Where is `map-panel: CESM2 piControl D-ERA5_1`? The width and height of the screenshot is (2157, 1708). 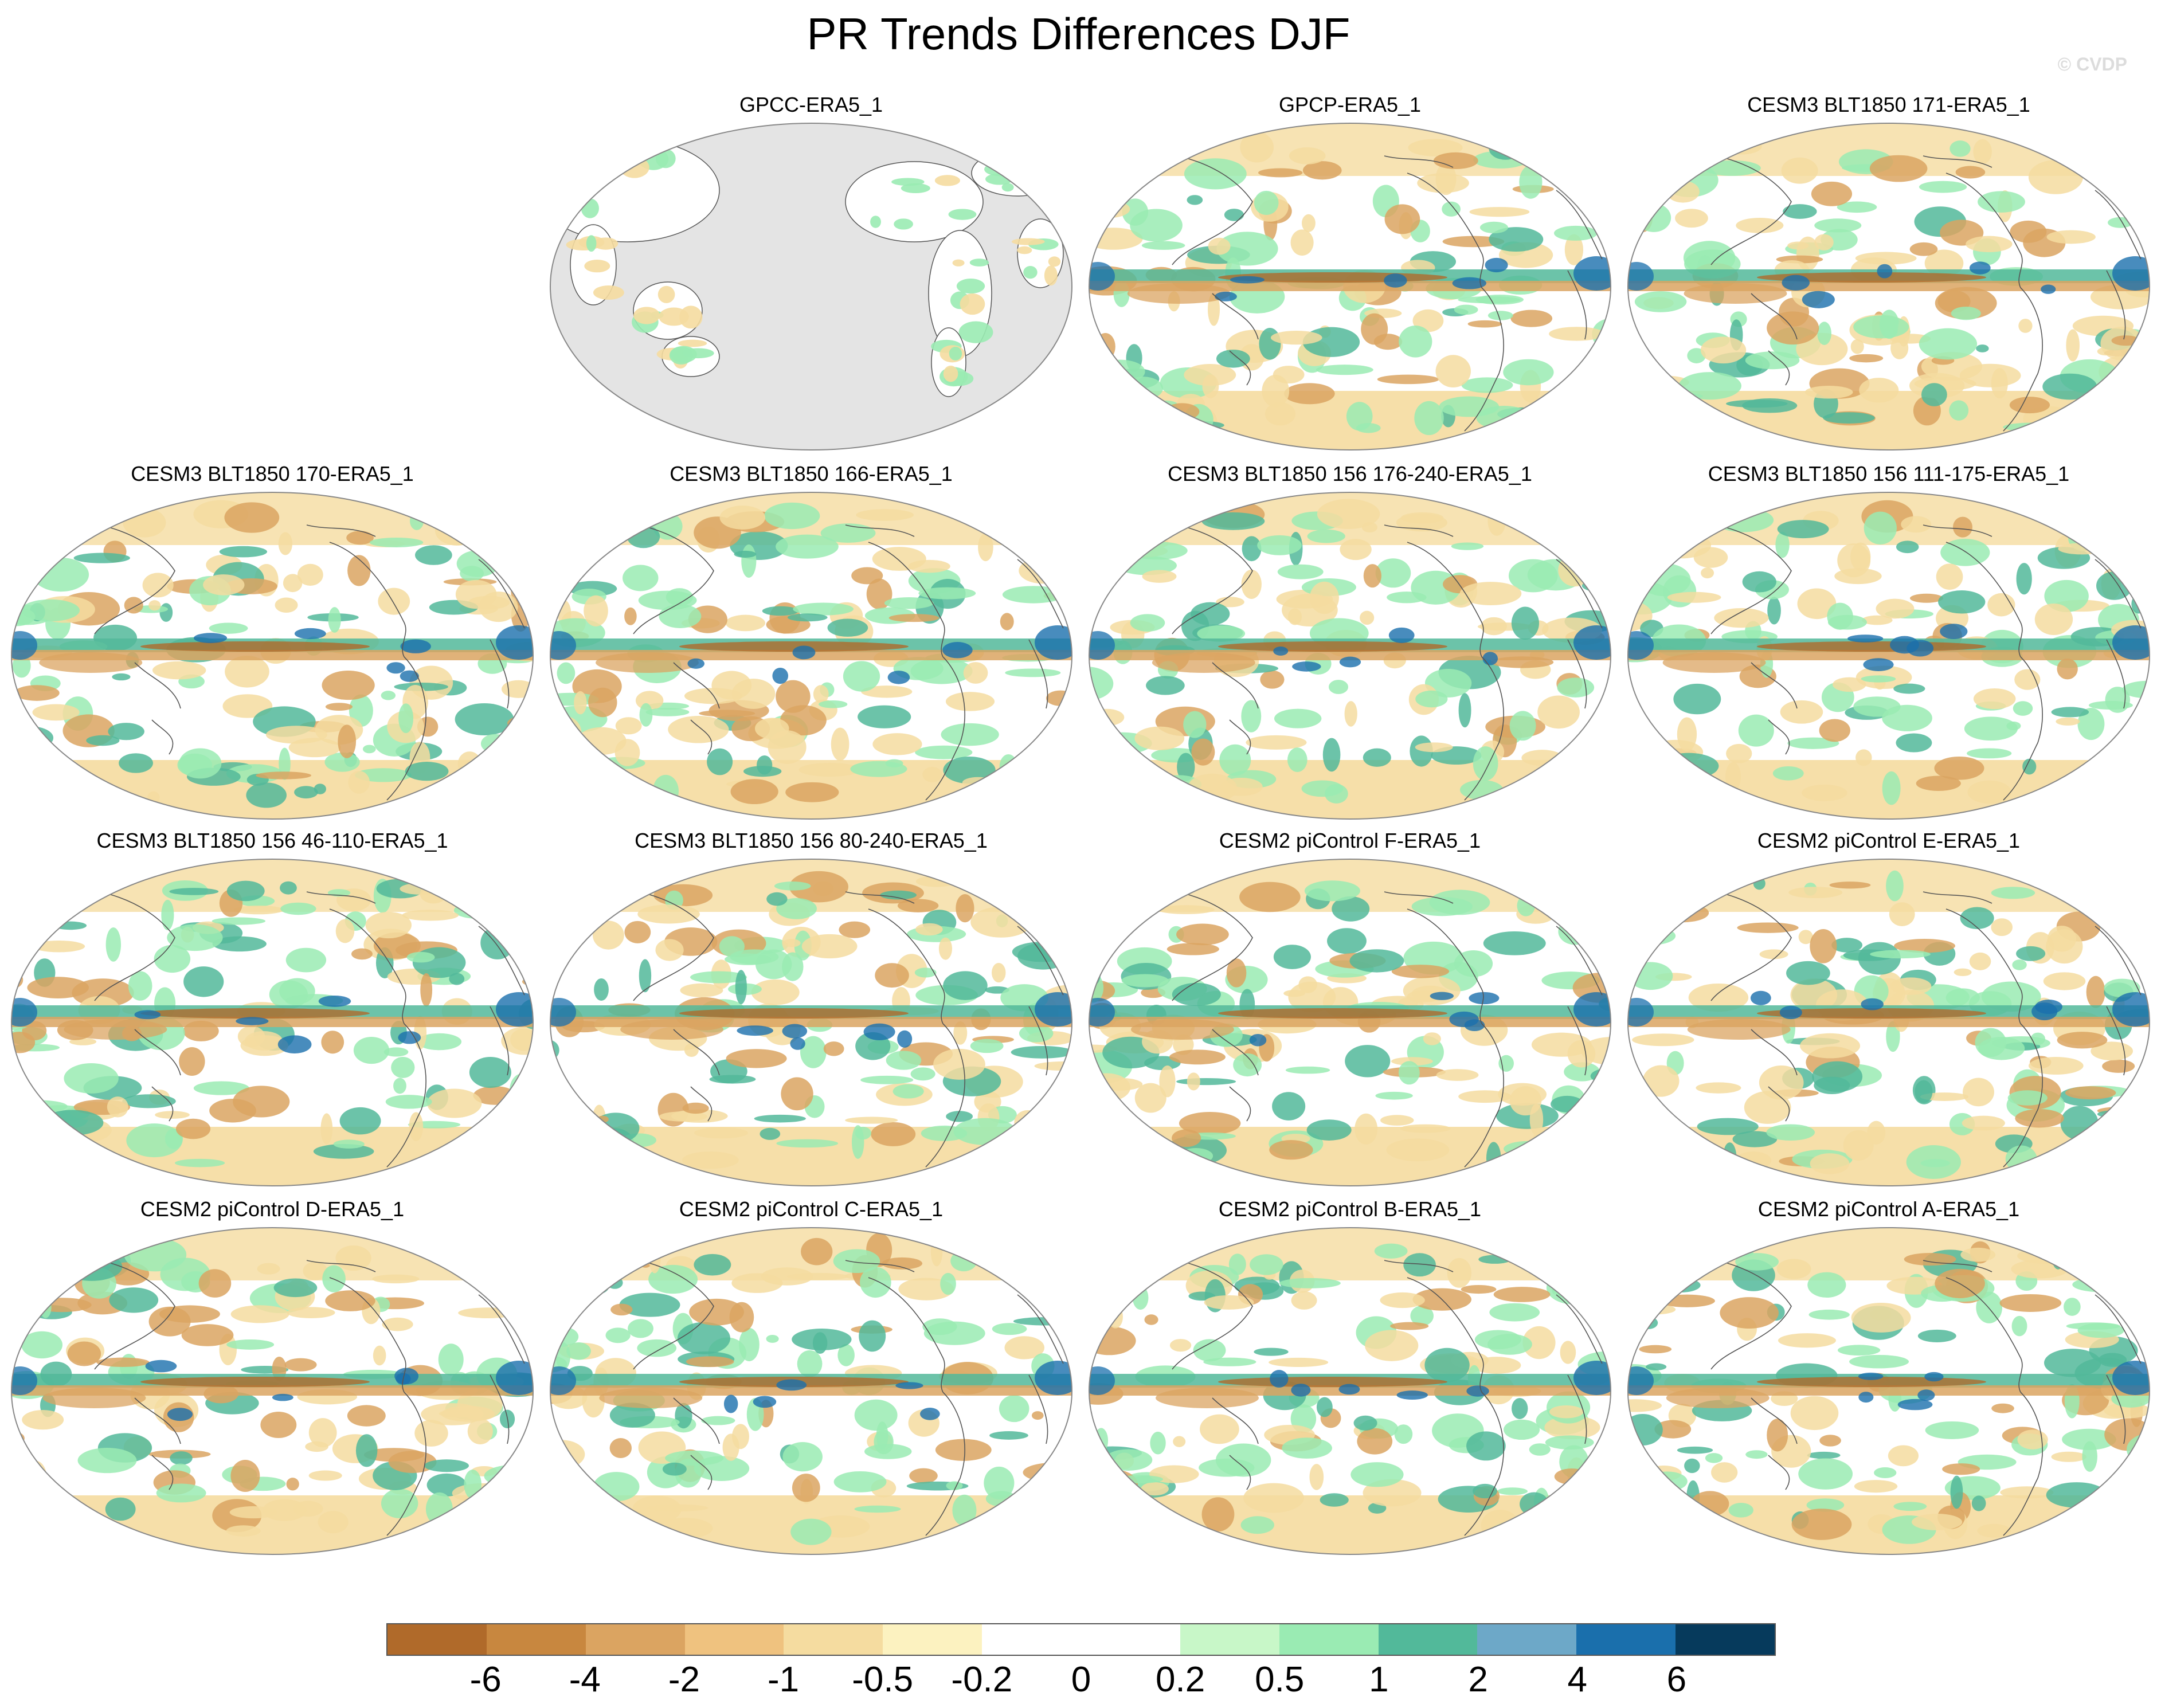 map-panel: CESM2 piControl D-ERA5_1 is located at coordinates (272, 1377).